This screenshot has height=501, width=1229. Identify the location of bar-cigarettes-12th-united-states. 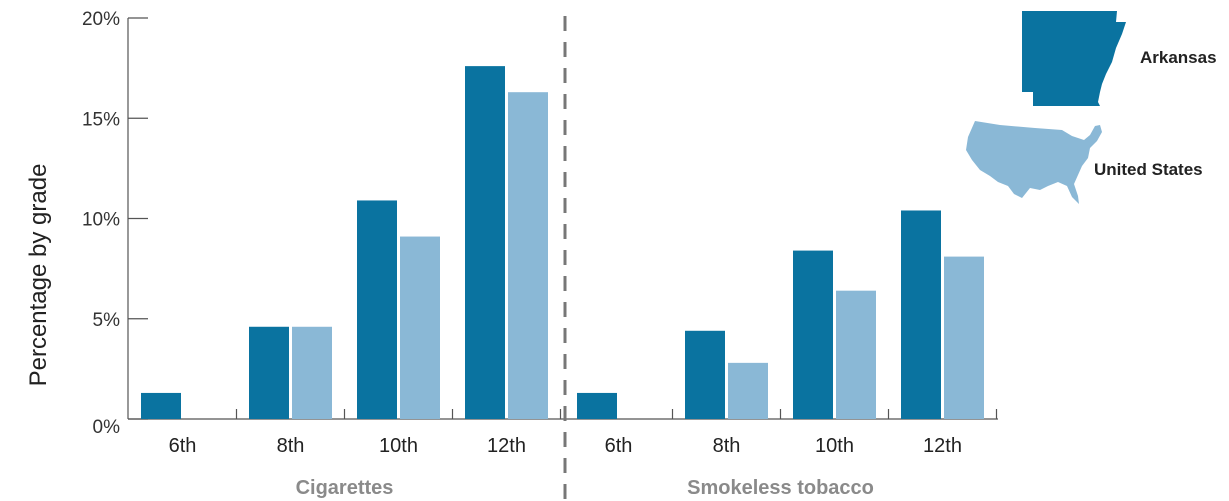
(528, 255).